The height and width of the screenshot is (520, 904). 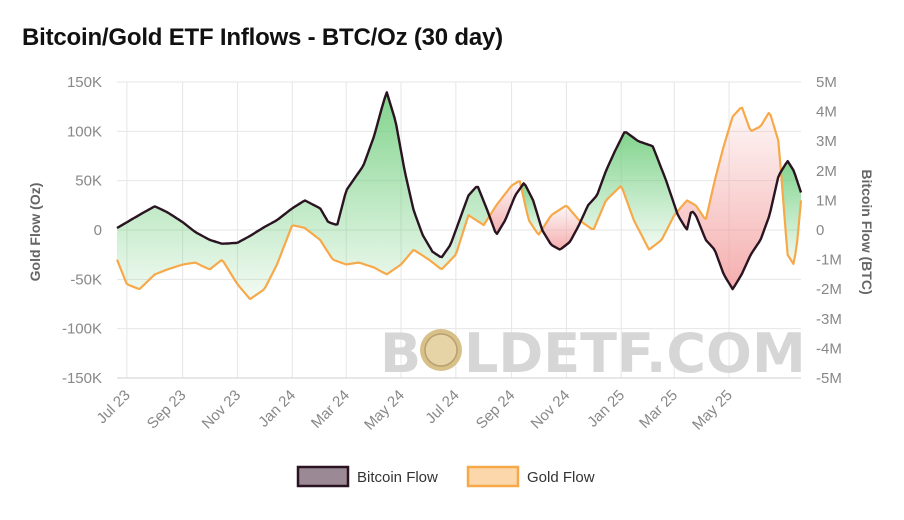 What do you see at coordinates (88, 181) in the screenshot?
I see `left-tick-label: 50K` at bounding box center [88, 181].